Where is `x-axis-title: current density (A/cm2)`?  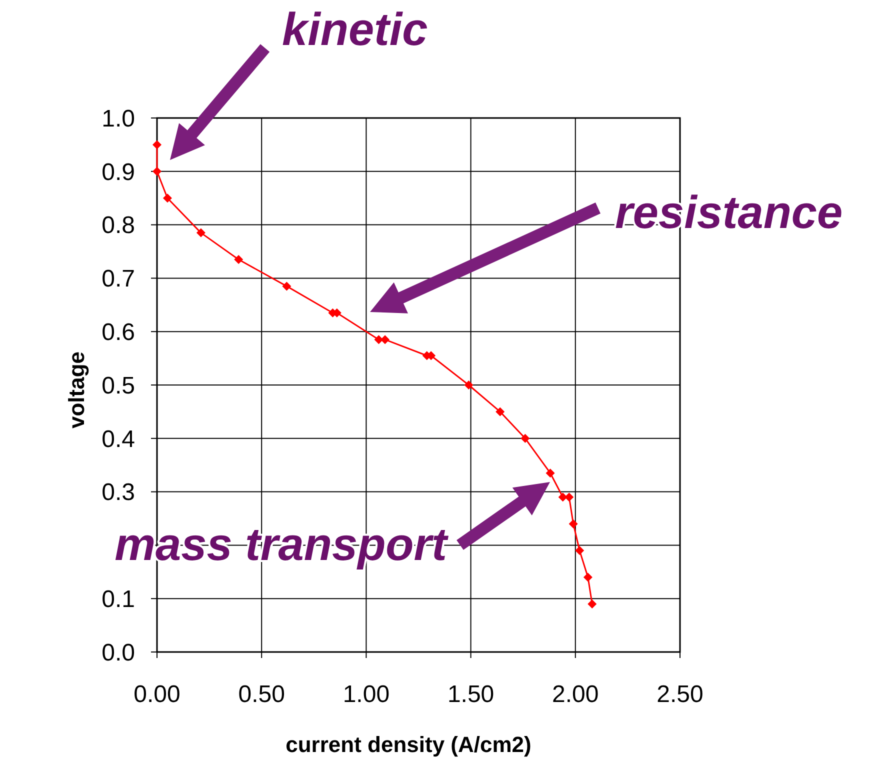 x-axis-title: current density (A/cm2) is located at coordinates (409, 744).